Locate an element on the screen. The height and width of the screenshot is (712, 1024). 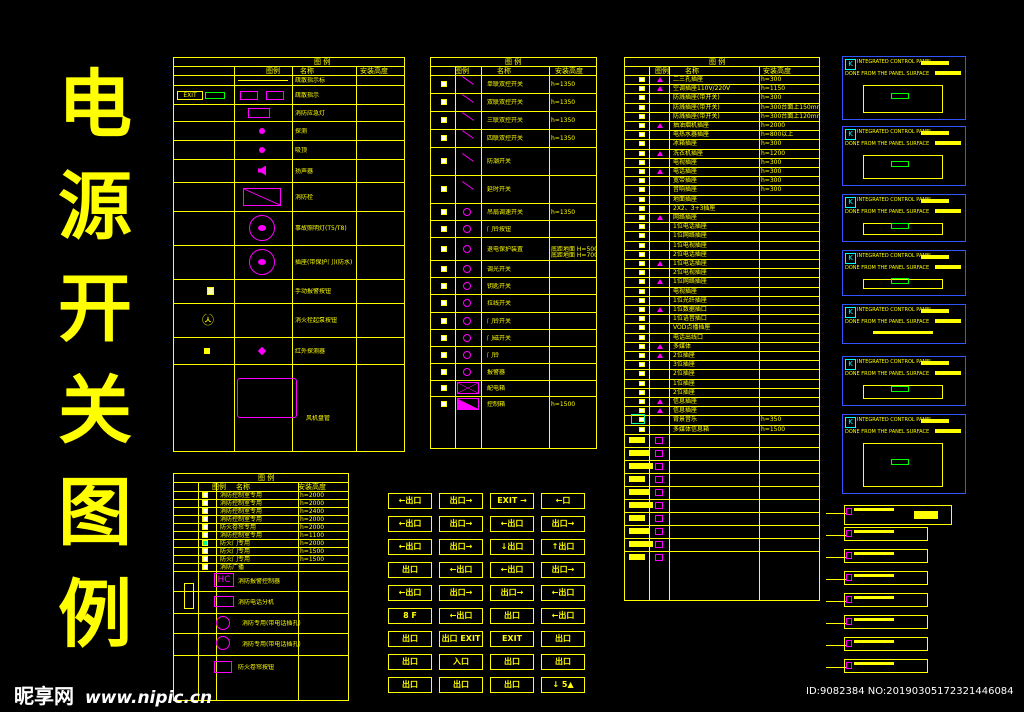
detail-leader is located at coordinates (836, 557).